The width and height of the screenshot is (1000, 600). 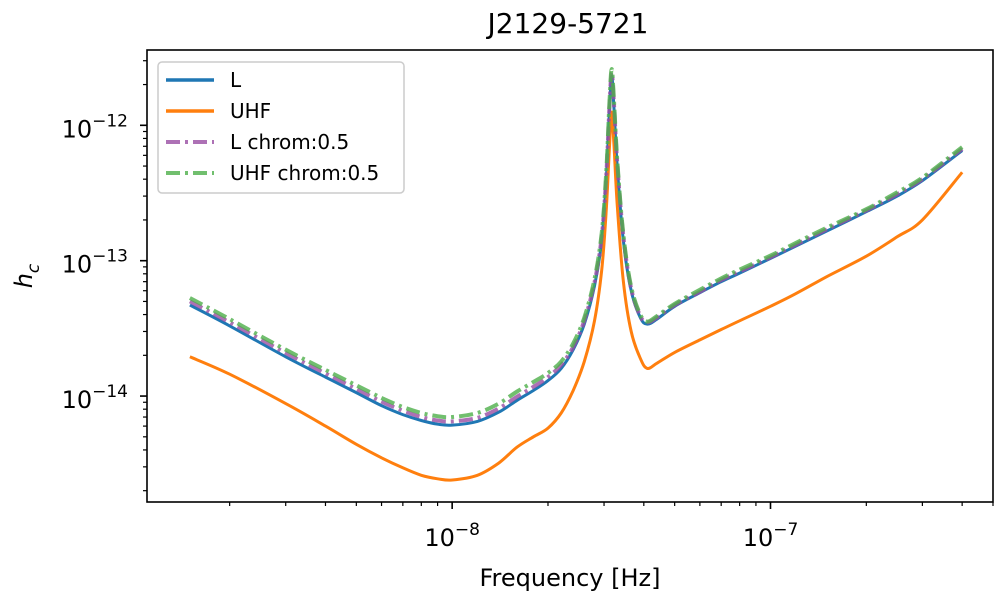 I want to click on y-tick-label: 10−14, so click(x=95, y=398).